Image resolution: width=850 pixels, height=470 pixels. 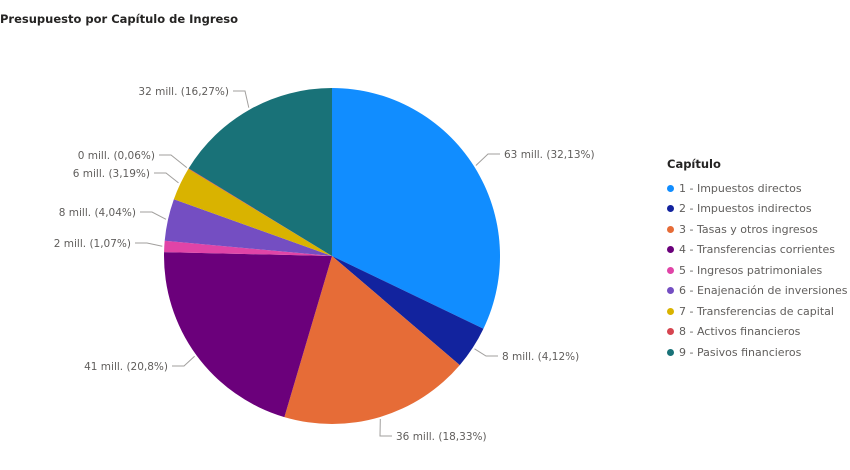 I want to click on legend-label: 8 - Activos financieros, so click(x=740, y=332).